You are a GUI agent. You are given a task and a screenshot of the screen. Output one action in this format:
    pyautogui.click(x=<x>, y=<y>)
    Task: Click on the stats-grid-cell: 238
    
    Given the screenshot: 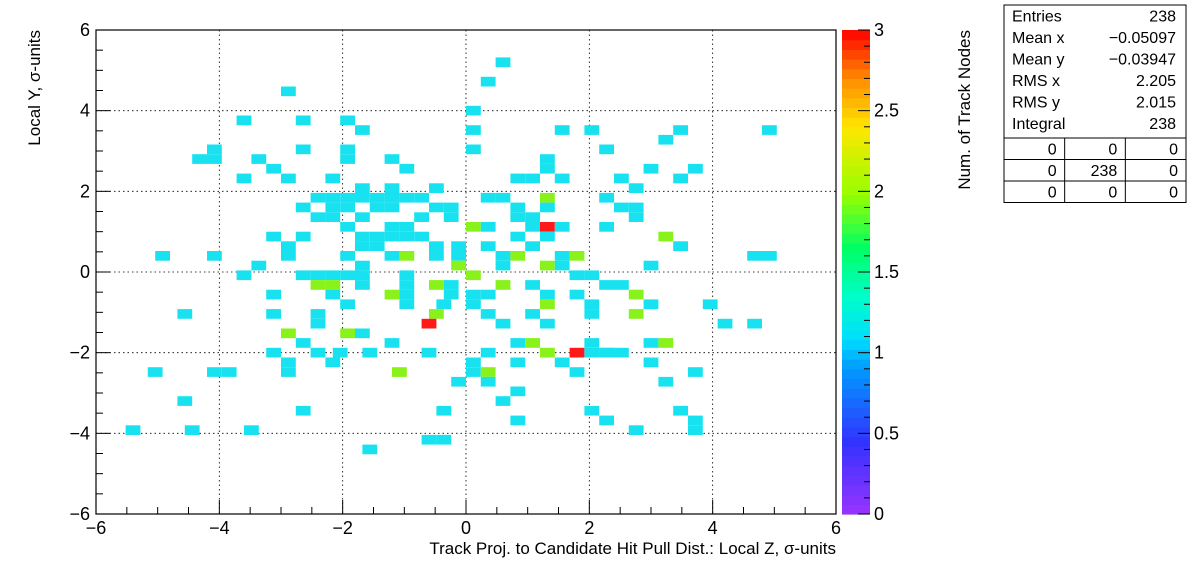 What is the action you would take?
    pyautogui.click(x=1104, y=171)
    